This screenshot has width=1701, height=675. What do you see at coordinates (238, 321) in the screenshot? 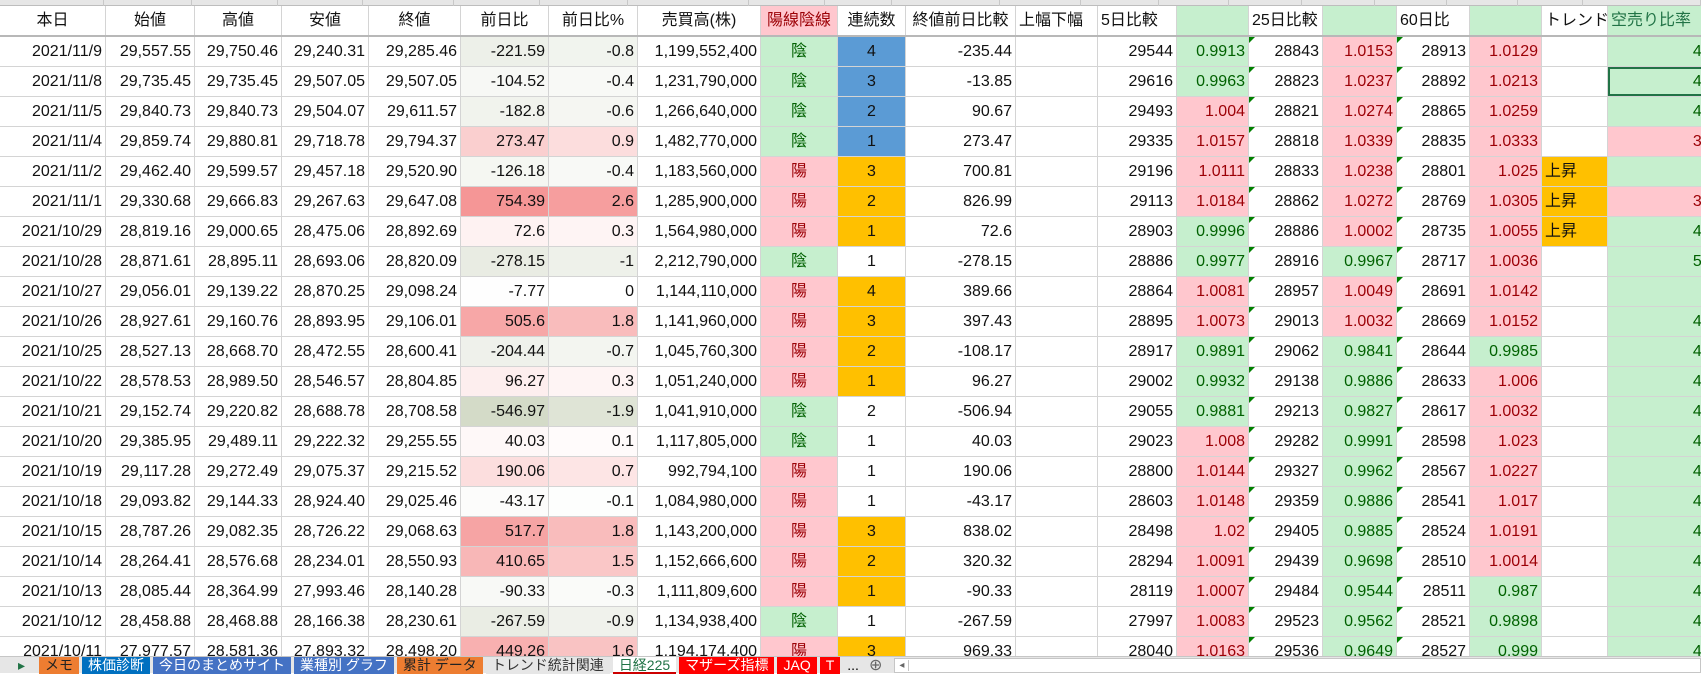
I see `cell-high: 29,160.76` at bounding box center [238, 321].